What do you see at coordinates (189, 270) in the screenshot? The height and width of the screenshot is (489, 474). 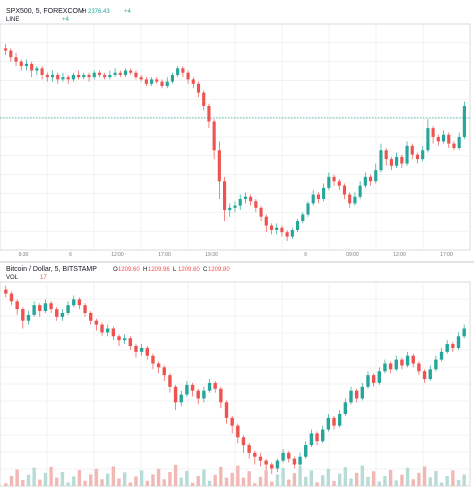 I see `bitcoin-low-value: 1209.60` at bounding box center [189, 270].